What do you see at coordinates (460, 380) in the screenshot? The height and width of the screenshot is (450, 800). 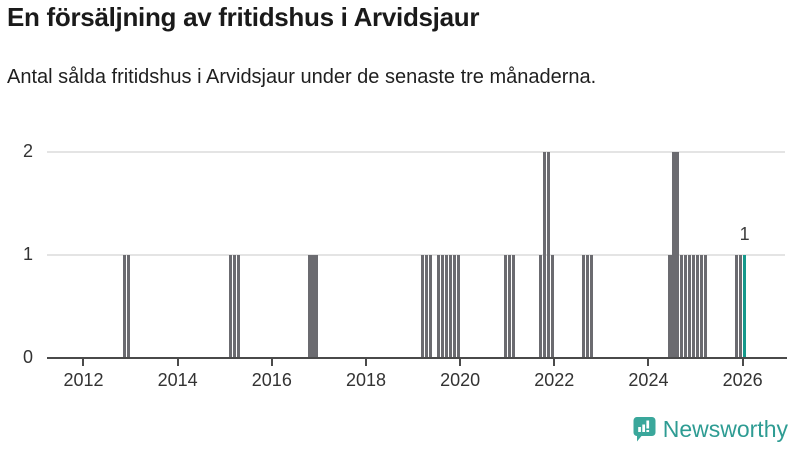 I see `x-tick-label: 2020` at bounding box center [460, 380].